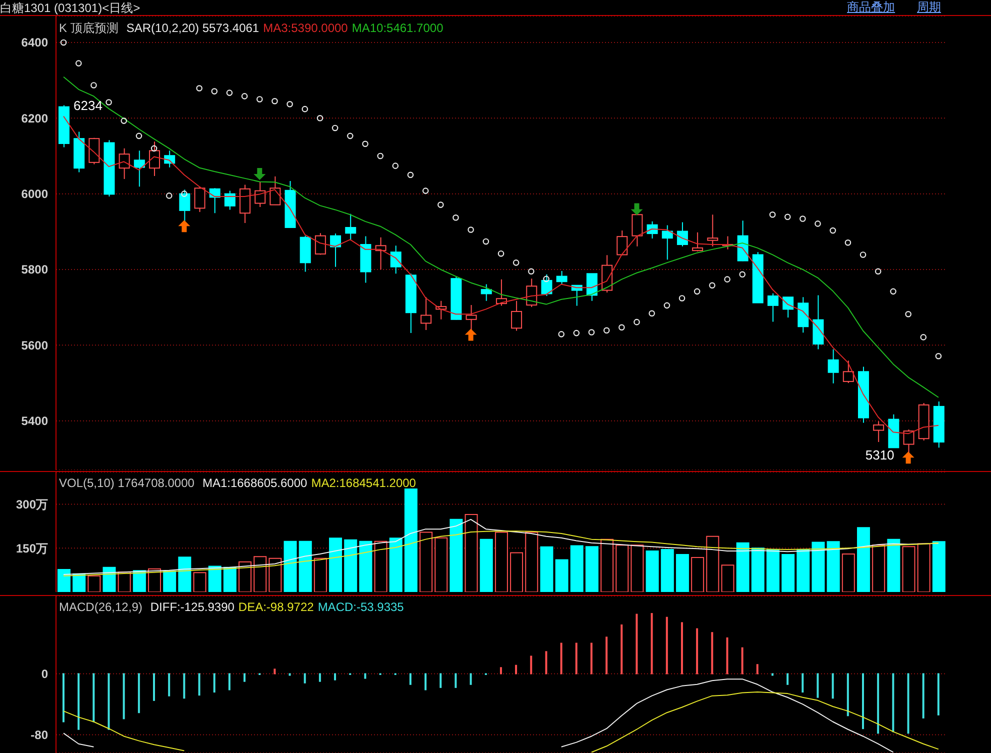 The width and height of the screenshot is (991, 753). Describe the element at coordinates (100, 607) in the screenshot. I see `legend-title: MACD(26,12,9)` at that location.